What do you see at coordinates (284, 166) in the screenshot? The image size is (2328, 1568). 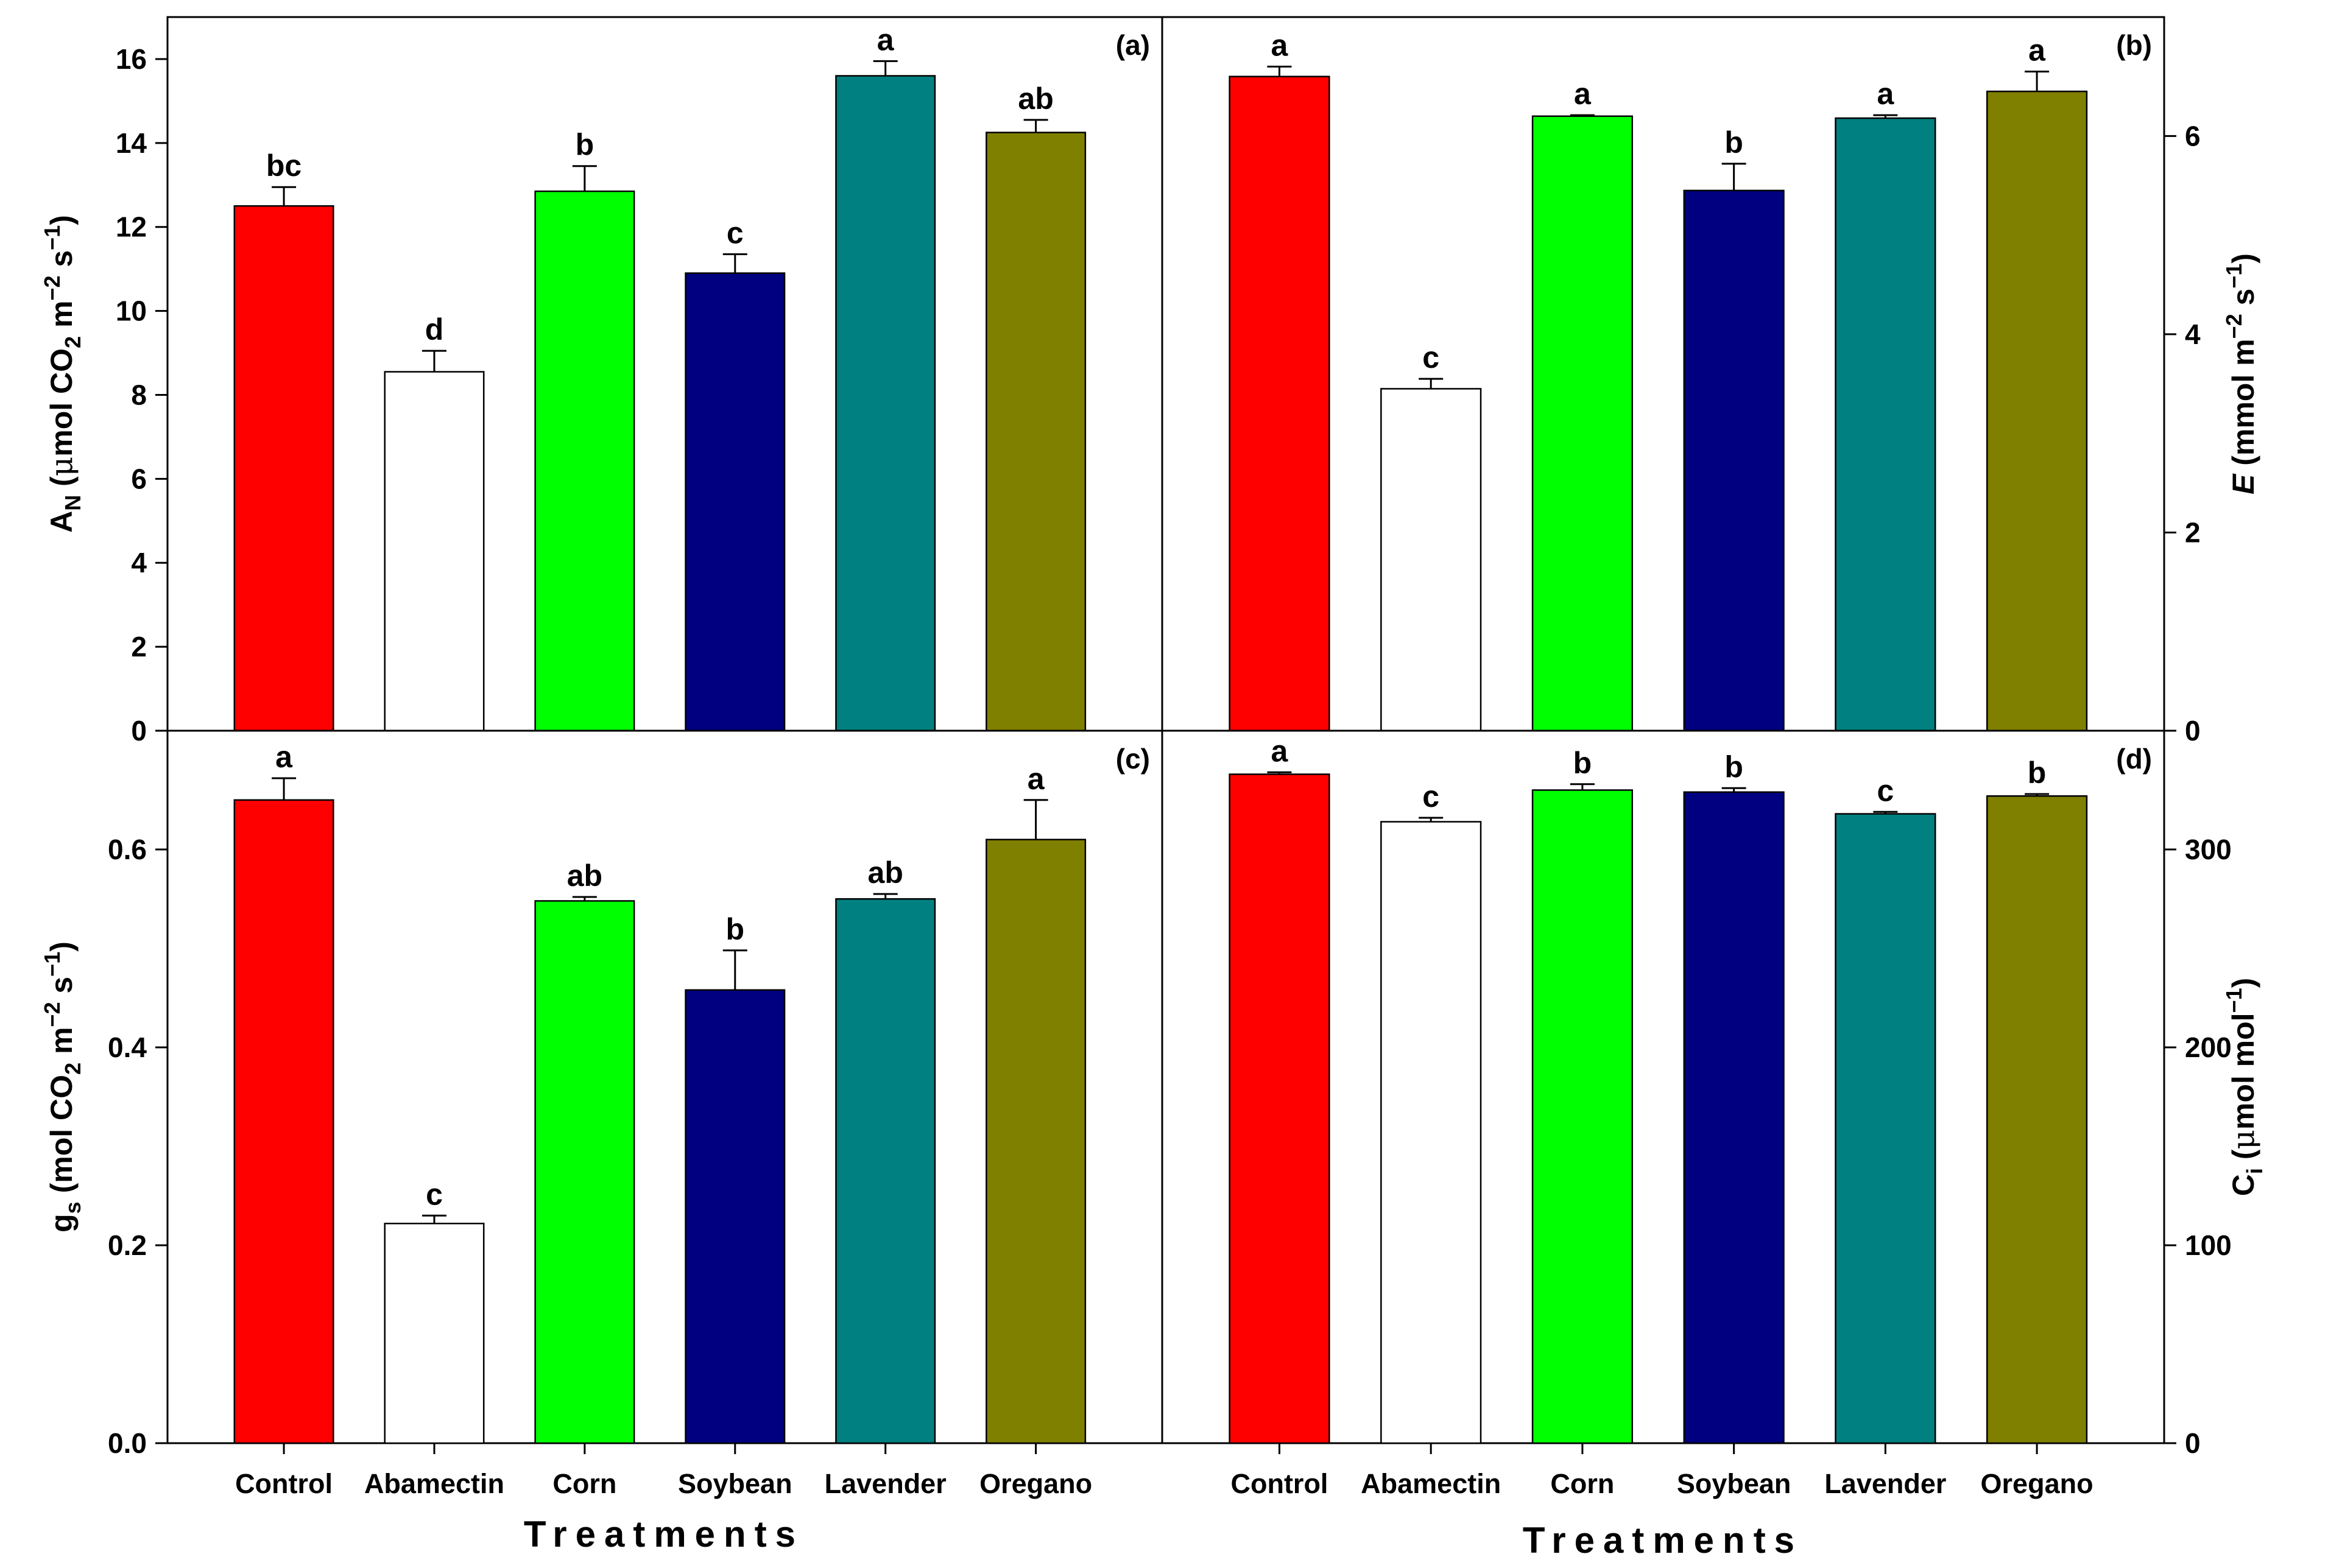 I see `significance-letter: bc` at bounding box center [284, 166].